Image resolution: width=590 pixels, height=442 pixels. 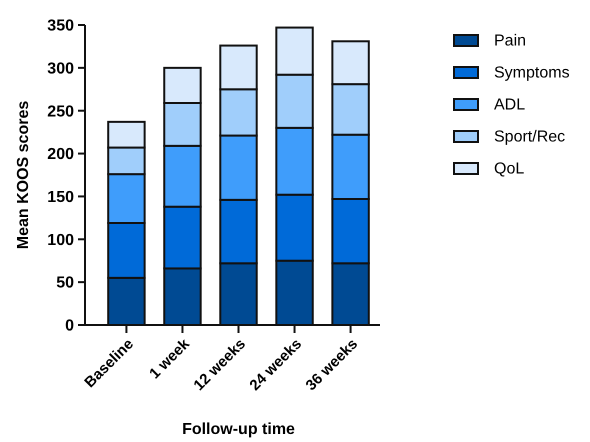 I want to click on legend-label: Pain, so click(x=510, y=41).